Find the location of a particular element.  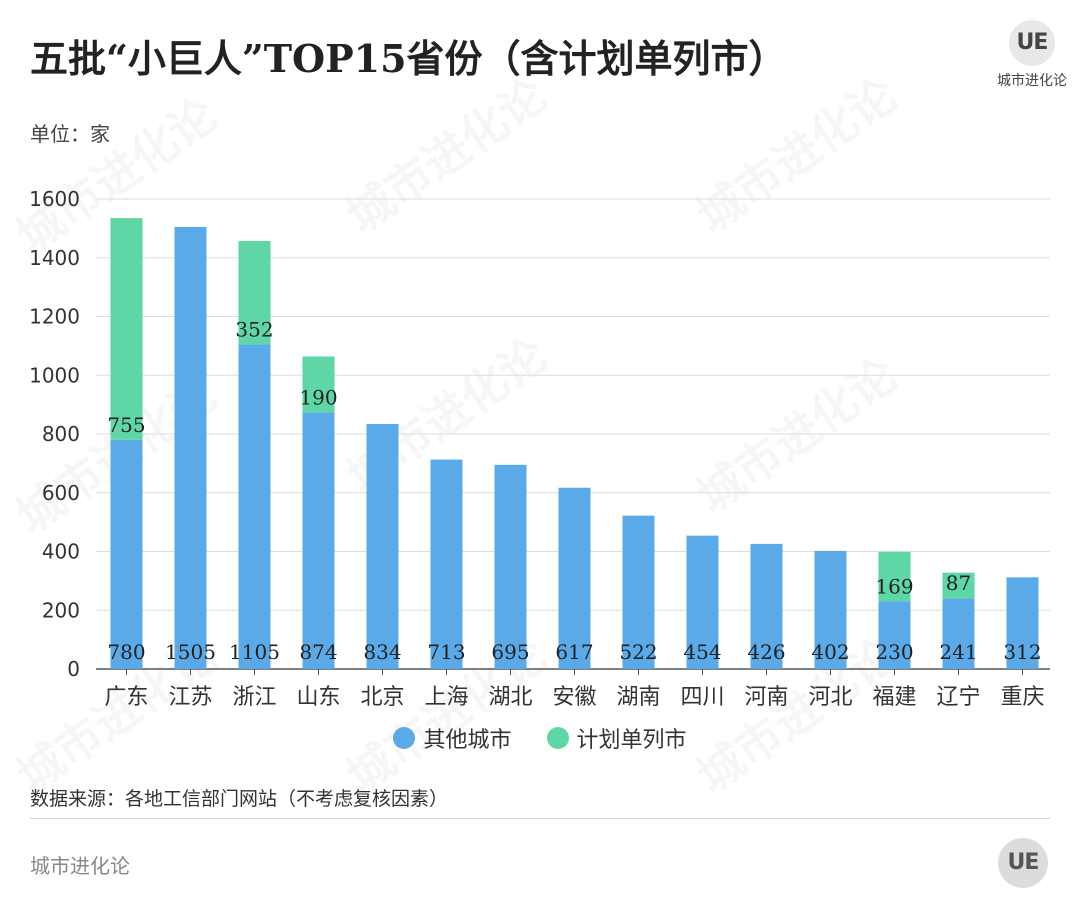

y-tick-label: 400 is located at coordinates (61, 552).